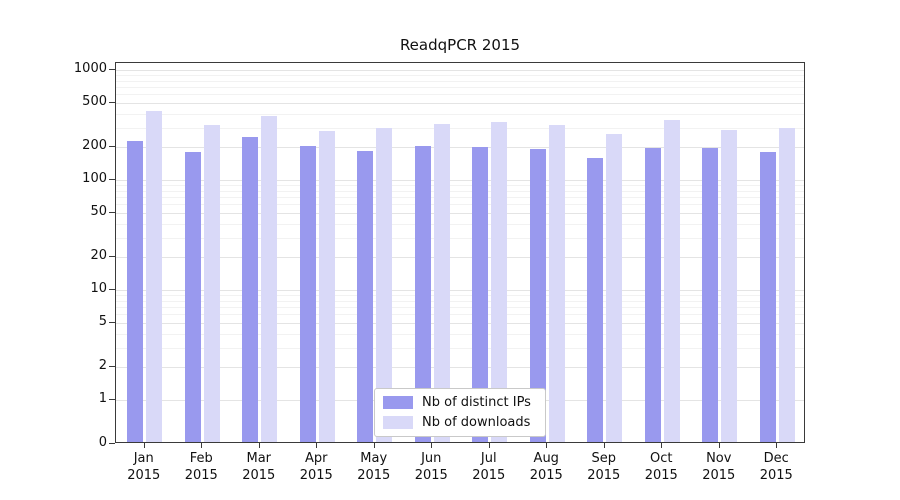  What do you see at coordinates (307, 293) in the screenshot?
I see `bar-ips-apr` at bounding box center [307, 293].